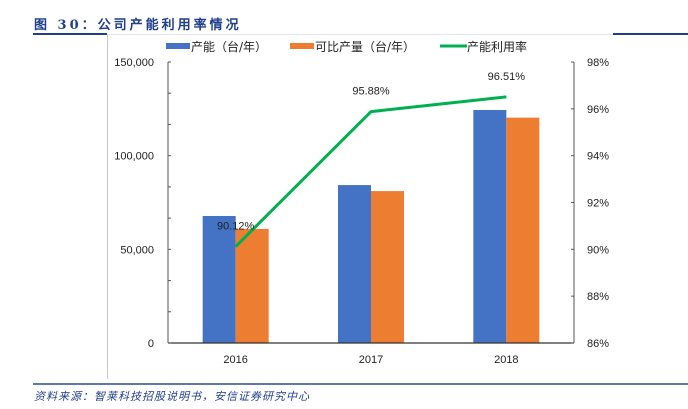 The height and width of the screenshot is (409, 688). I want to click on frame-border, so click(107, 207).